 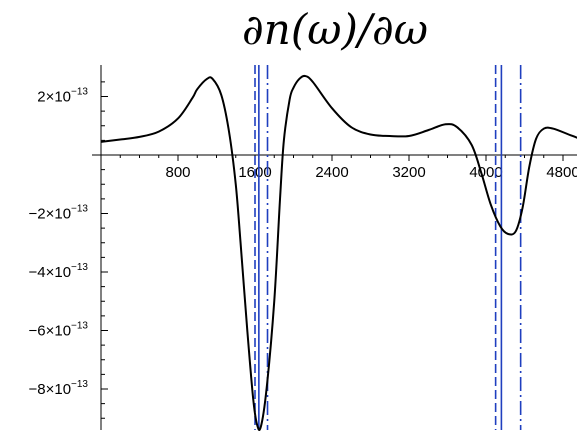 I want to click on y-tick-label: 2×10⁻¹³, so click(x=62, y=96).